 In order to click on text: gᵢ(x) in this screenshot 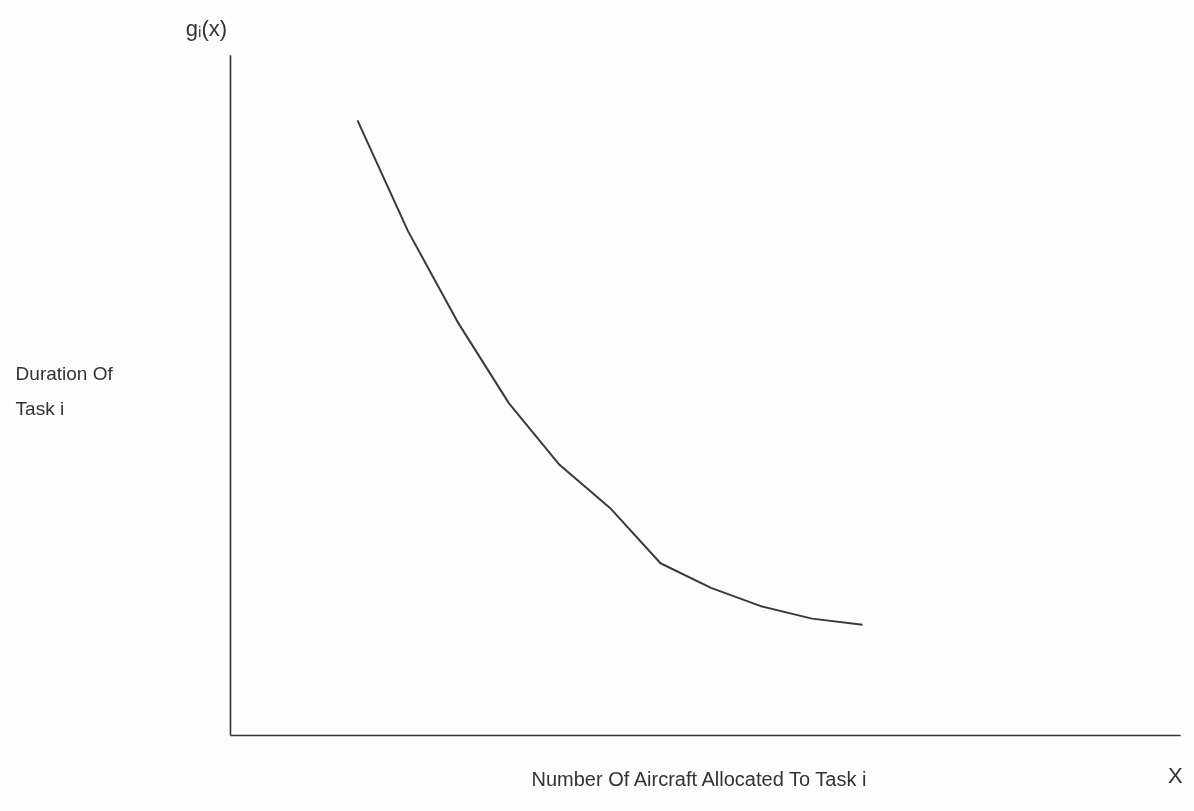, I will do `click(206, 28)`.